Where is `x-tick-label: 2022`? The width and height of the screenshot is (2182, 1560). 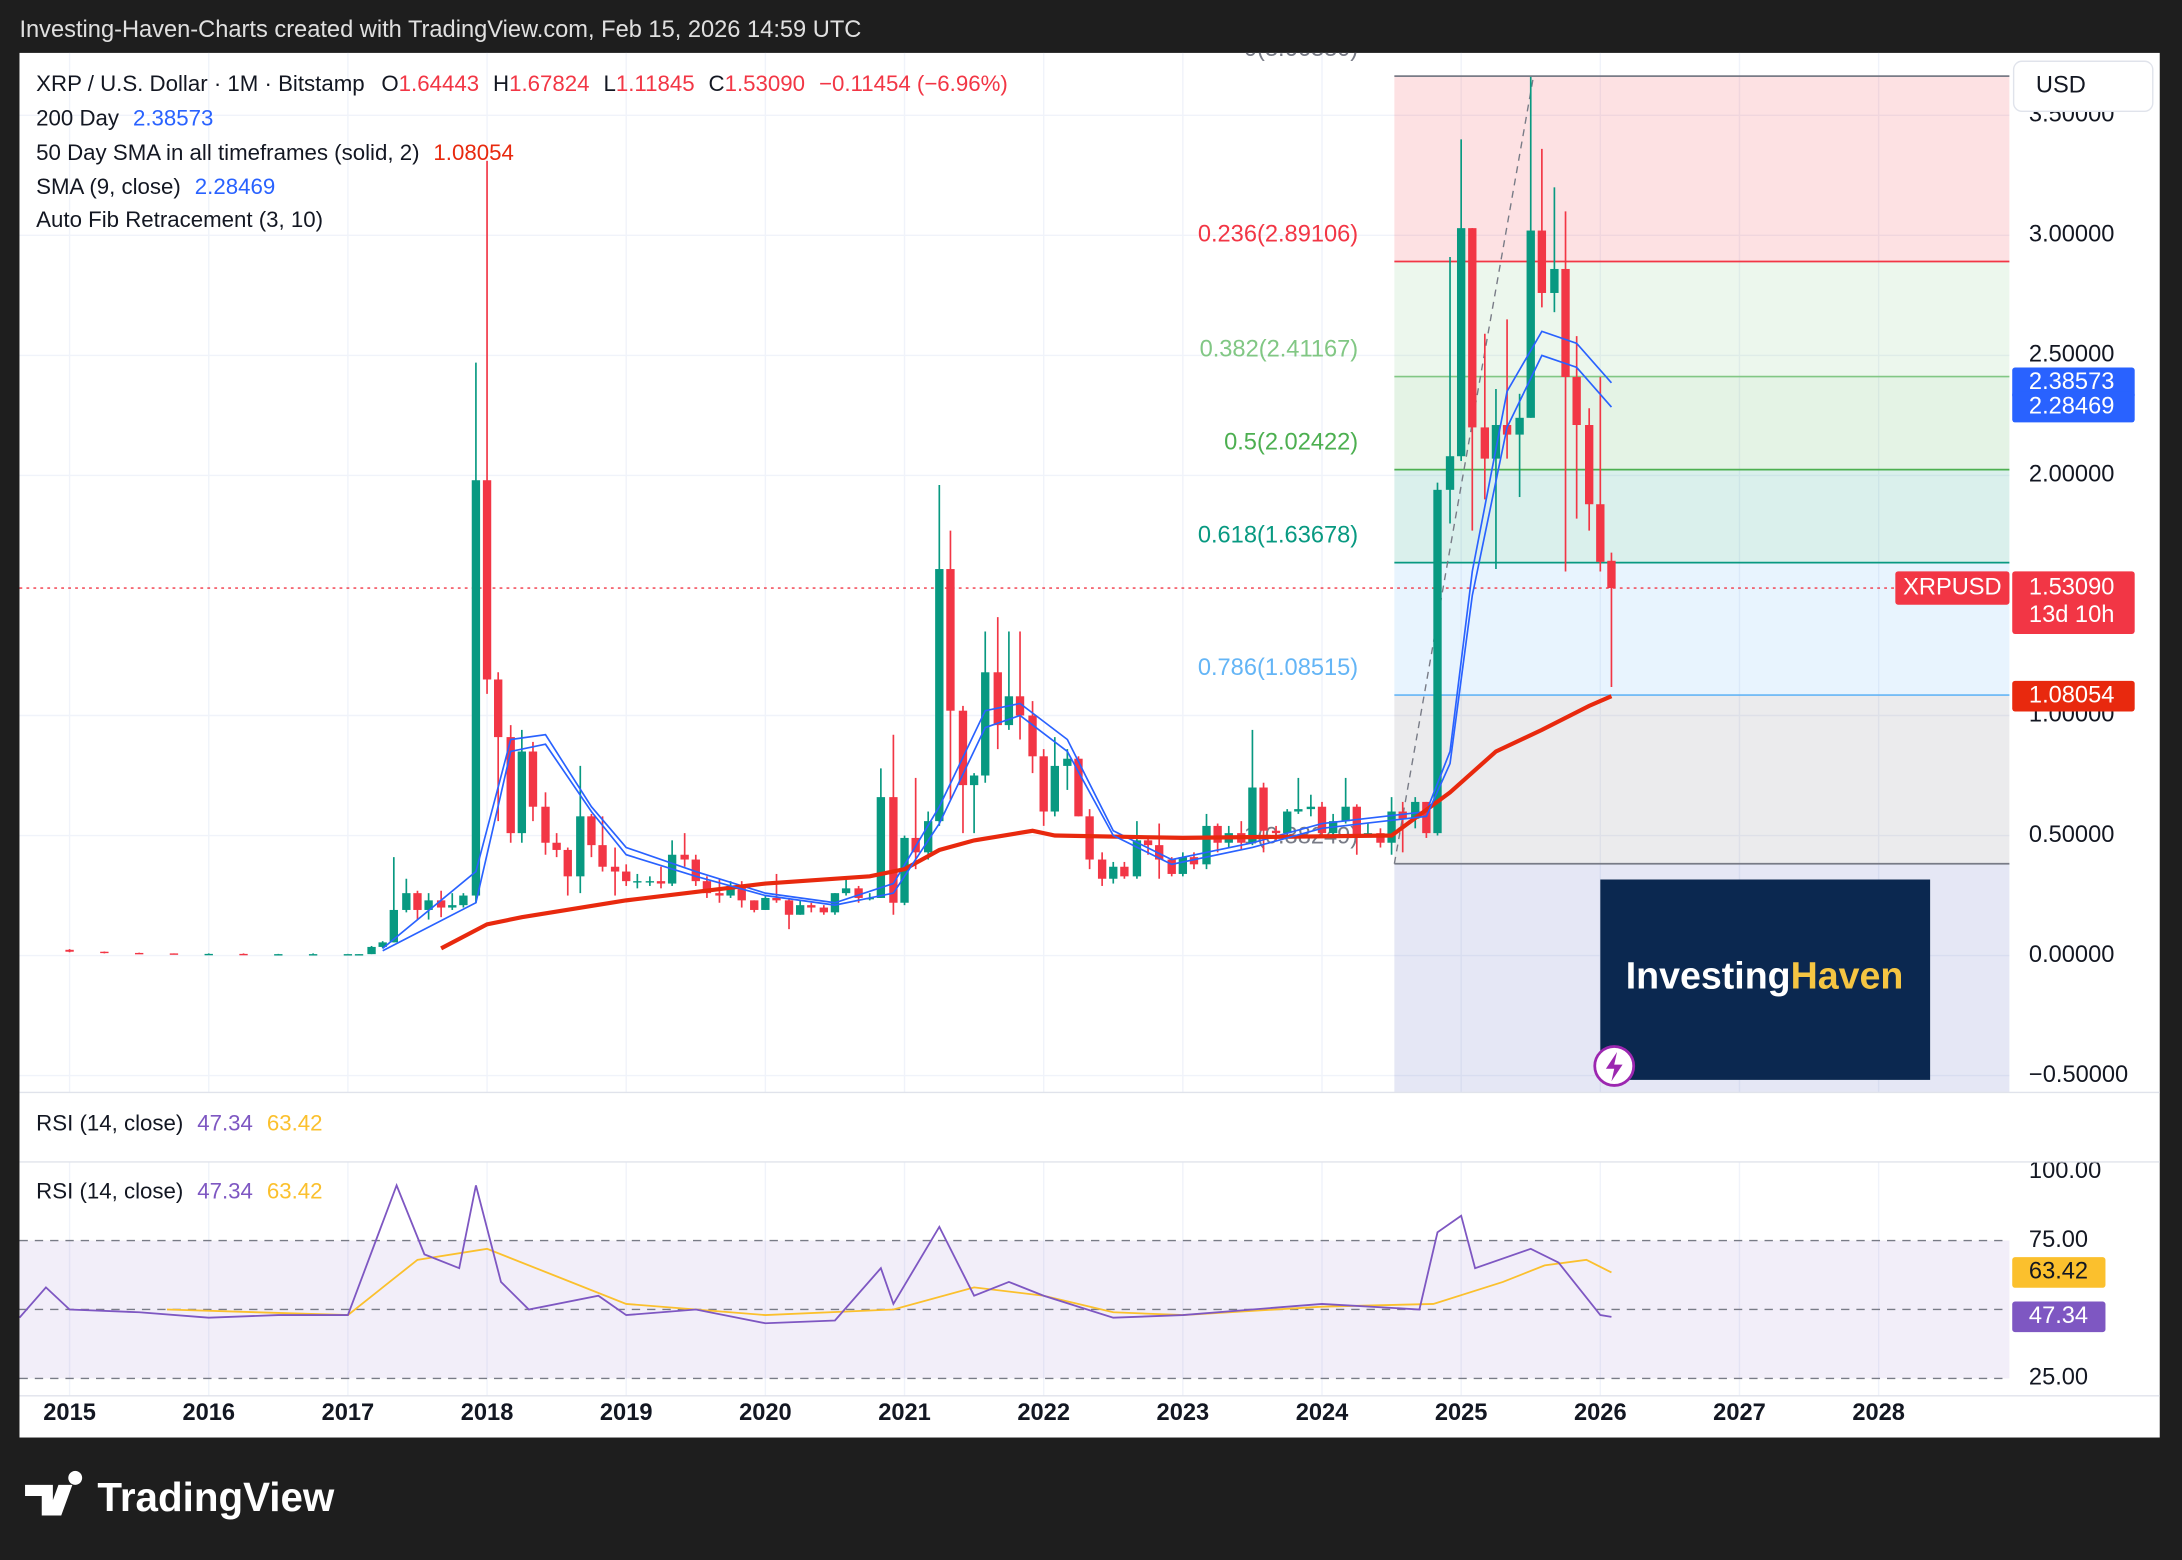 x-tick-label: 2022 is located at coordinates (1043, 1413).